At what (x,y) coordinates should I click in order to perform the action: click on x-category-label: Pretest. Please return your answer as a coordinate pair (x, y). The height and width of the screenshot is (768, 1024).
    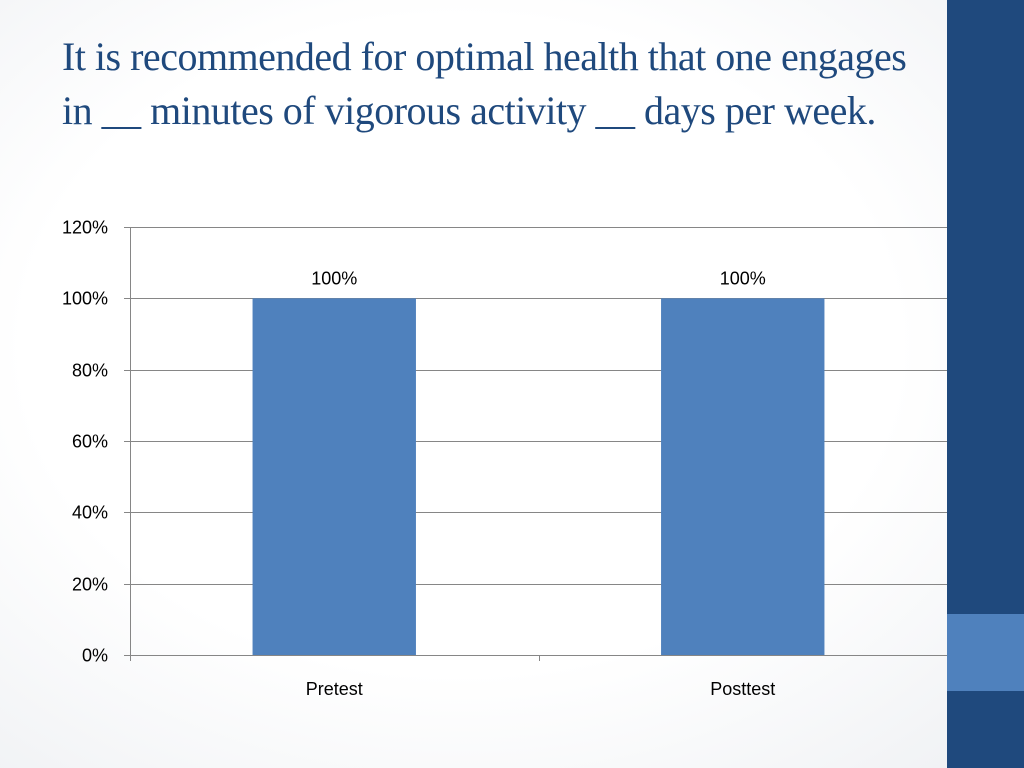
    Looking at the image, I should click on (334, 689).